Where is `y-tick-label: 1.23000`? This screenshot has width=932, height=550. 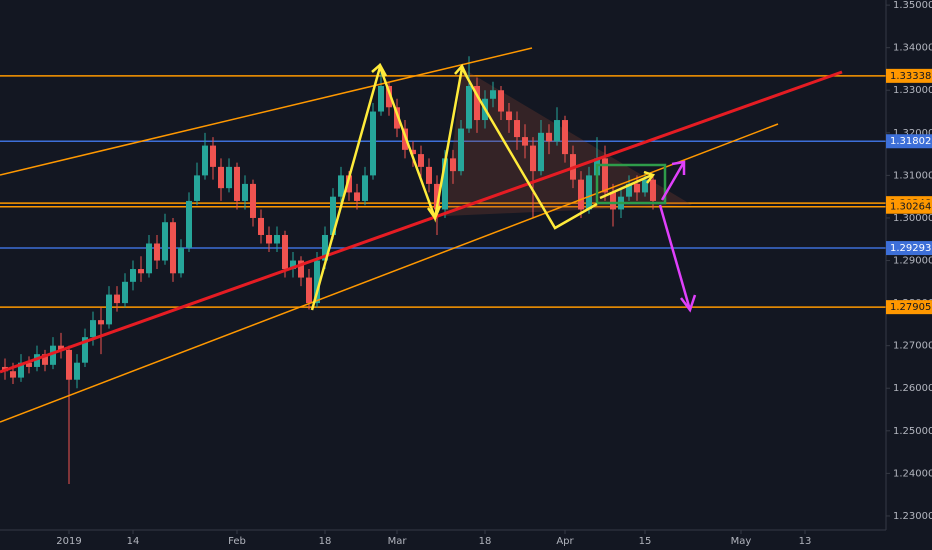 y-tick-label: 1.23000 is located at coordinates (912, 516).